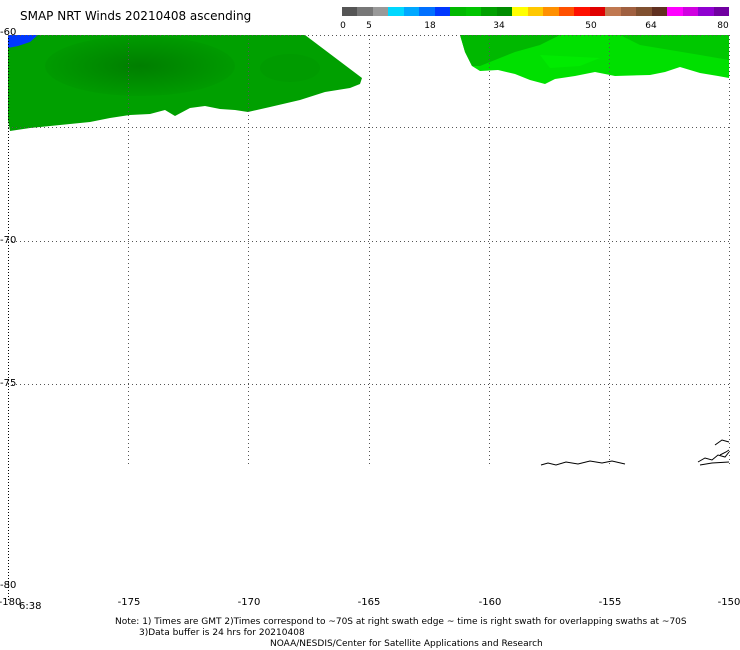 Image resolution: width=740 pixels, height=650 pixels. What do you see at coordinates (499, 26) in the screenshot?
I see `colorbar-tick-label: 34` at bounding box center [499, 26].